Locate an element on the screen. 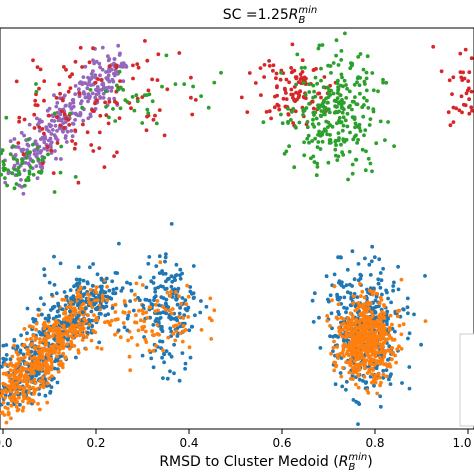  data-point-blue-1978 is located at coordinates (172, 281).